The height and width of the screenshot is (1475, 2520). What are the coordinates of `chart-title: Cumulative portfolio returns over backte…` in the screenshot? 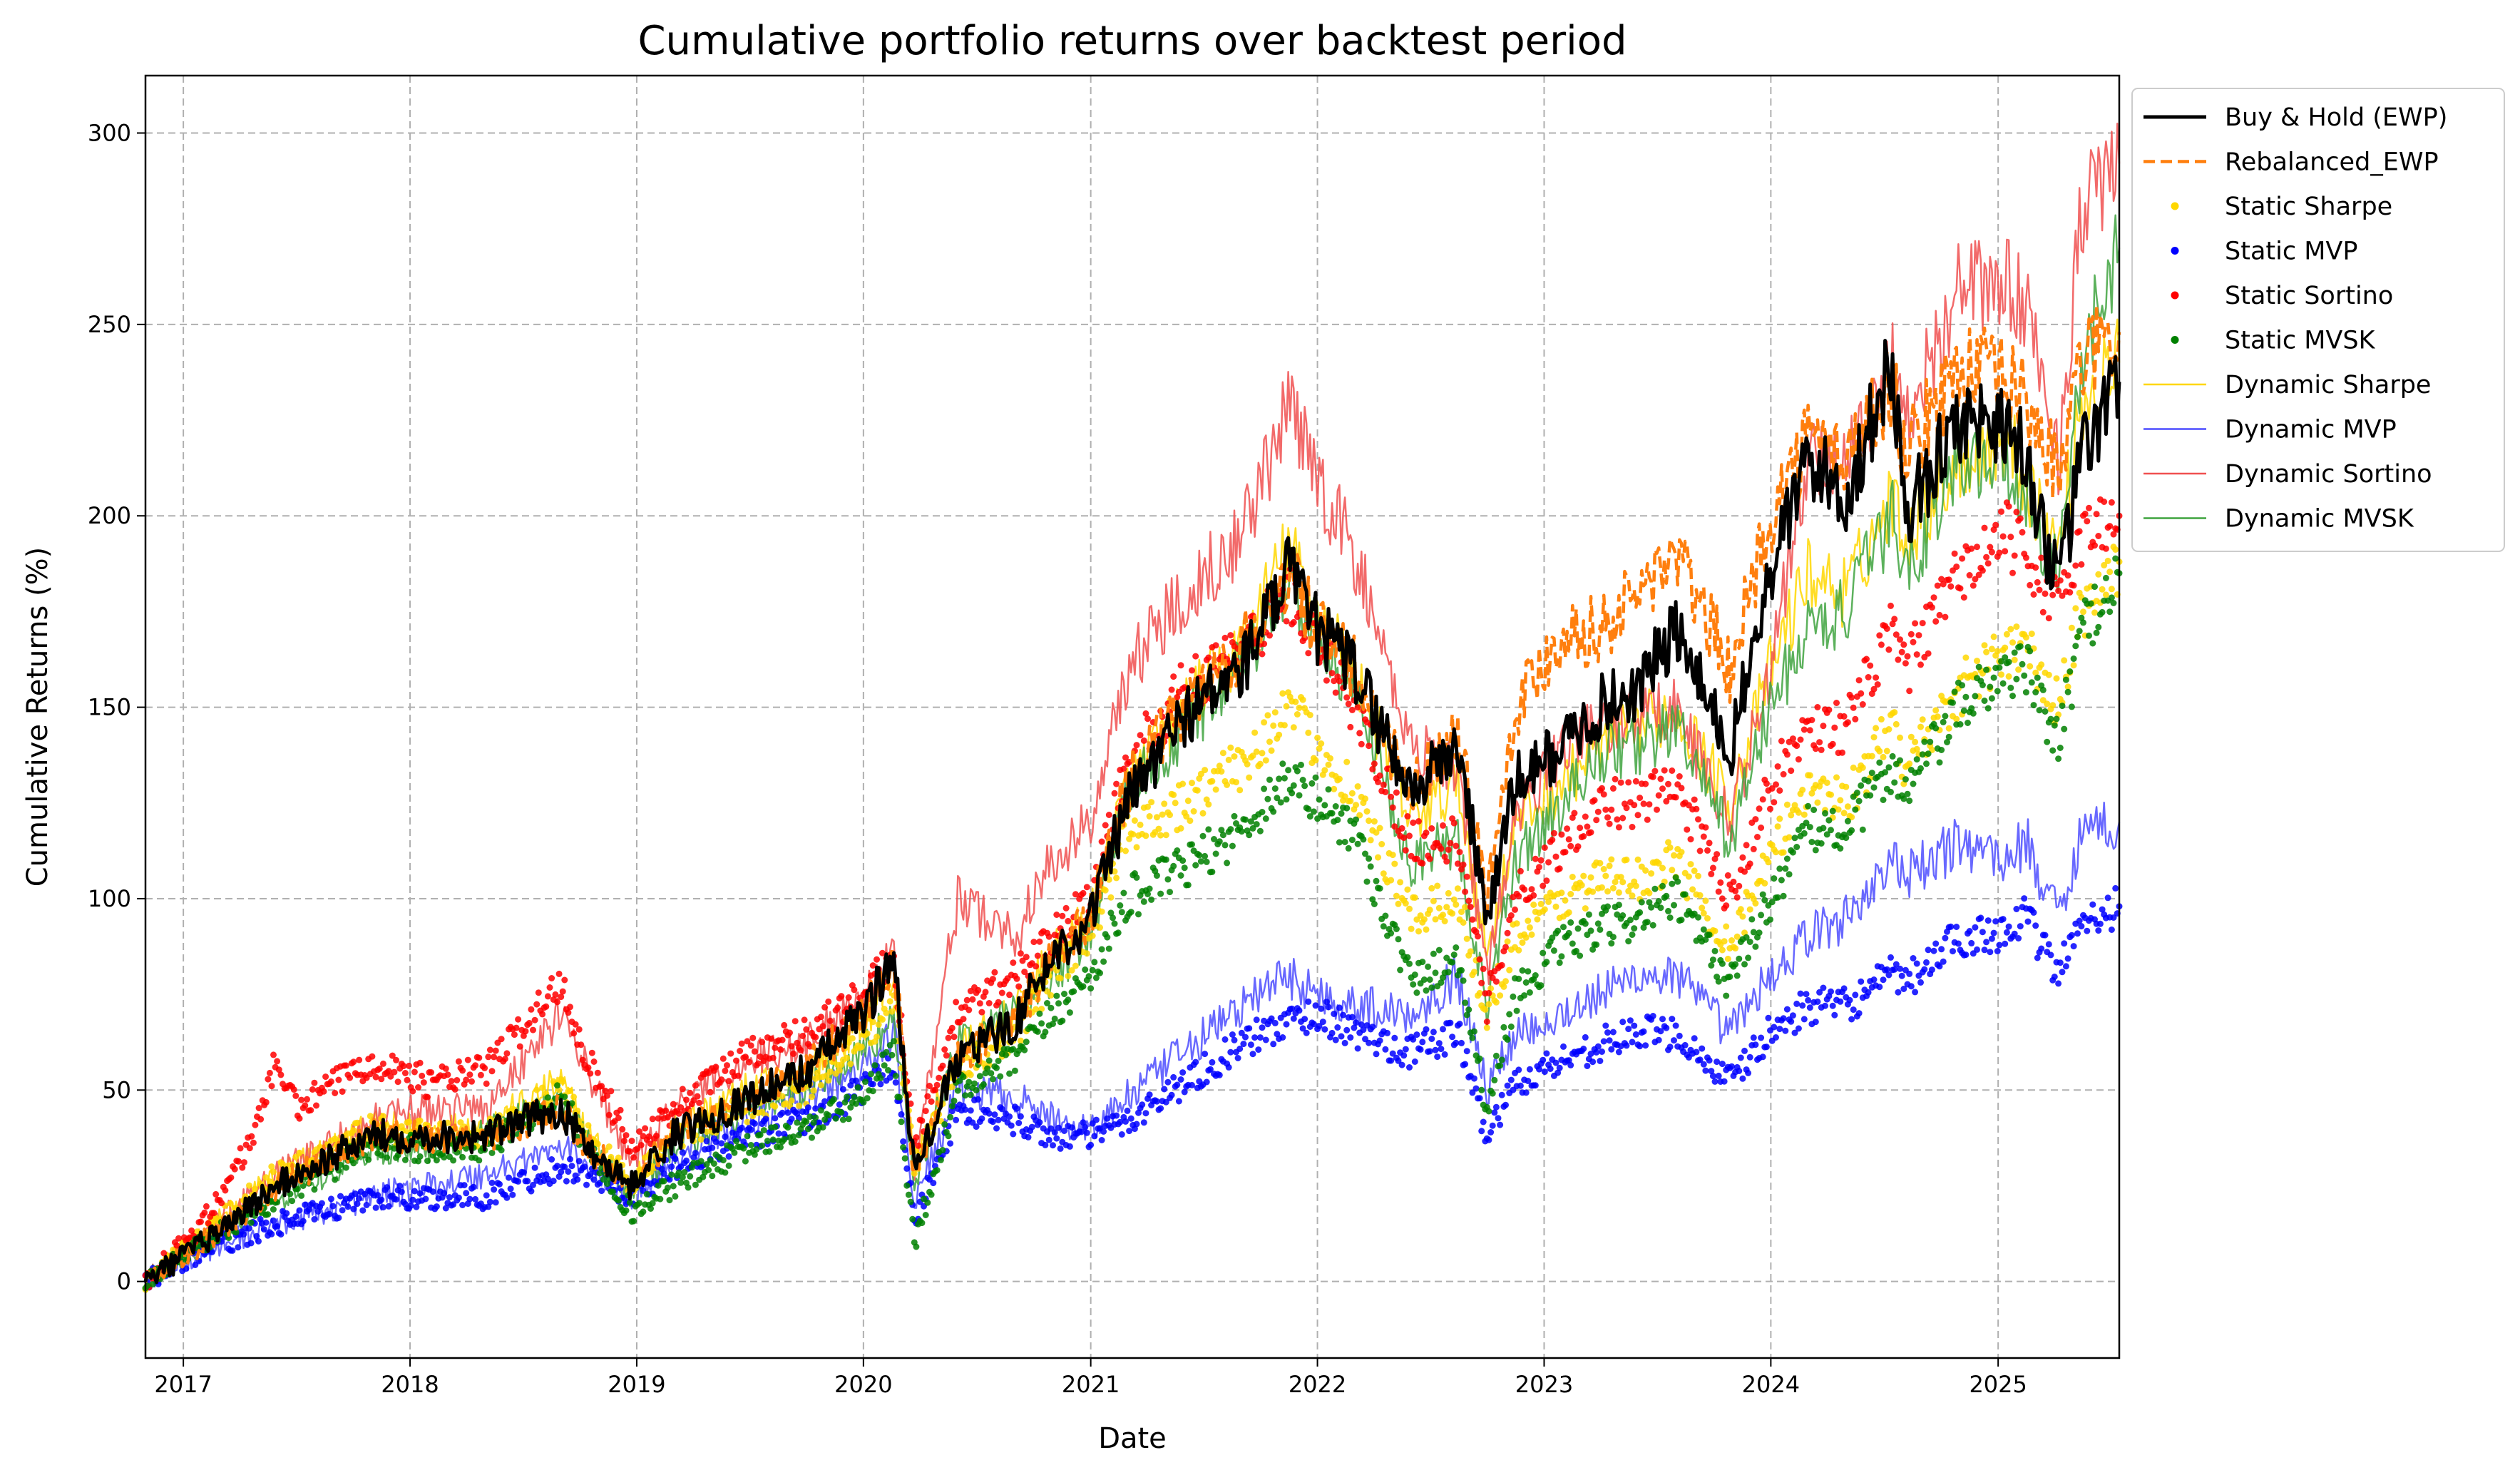 It's located at (1132, 41).